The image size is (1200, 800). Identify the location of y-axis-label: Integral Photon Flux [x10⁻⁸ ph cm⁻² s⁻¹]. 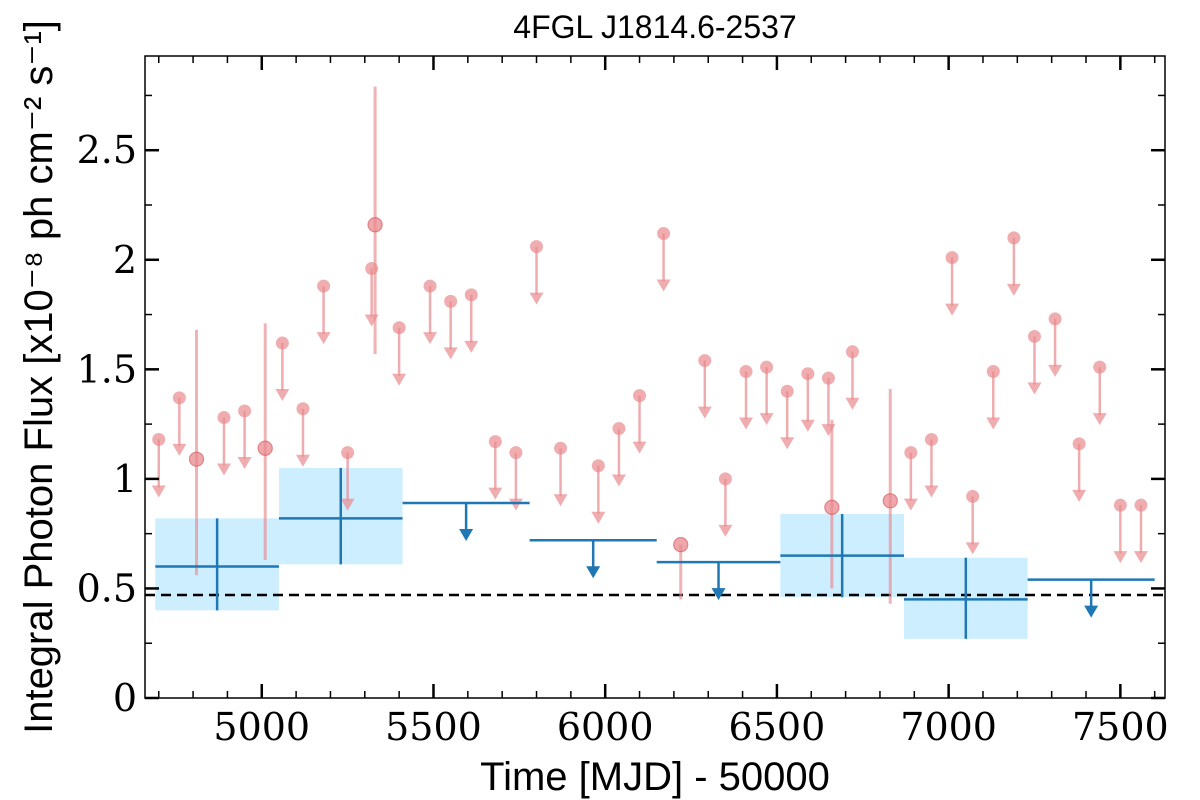
(39, 377).